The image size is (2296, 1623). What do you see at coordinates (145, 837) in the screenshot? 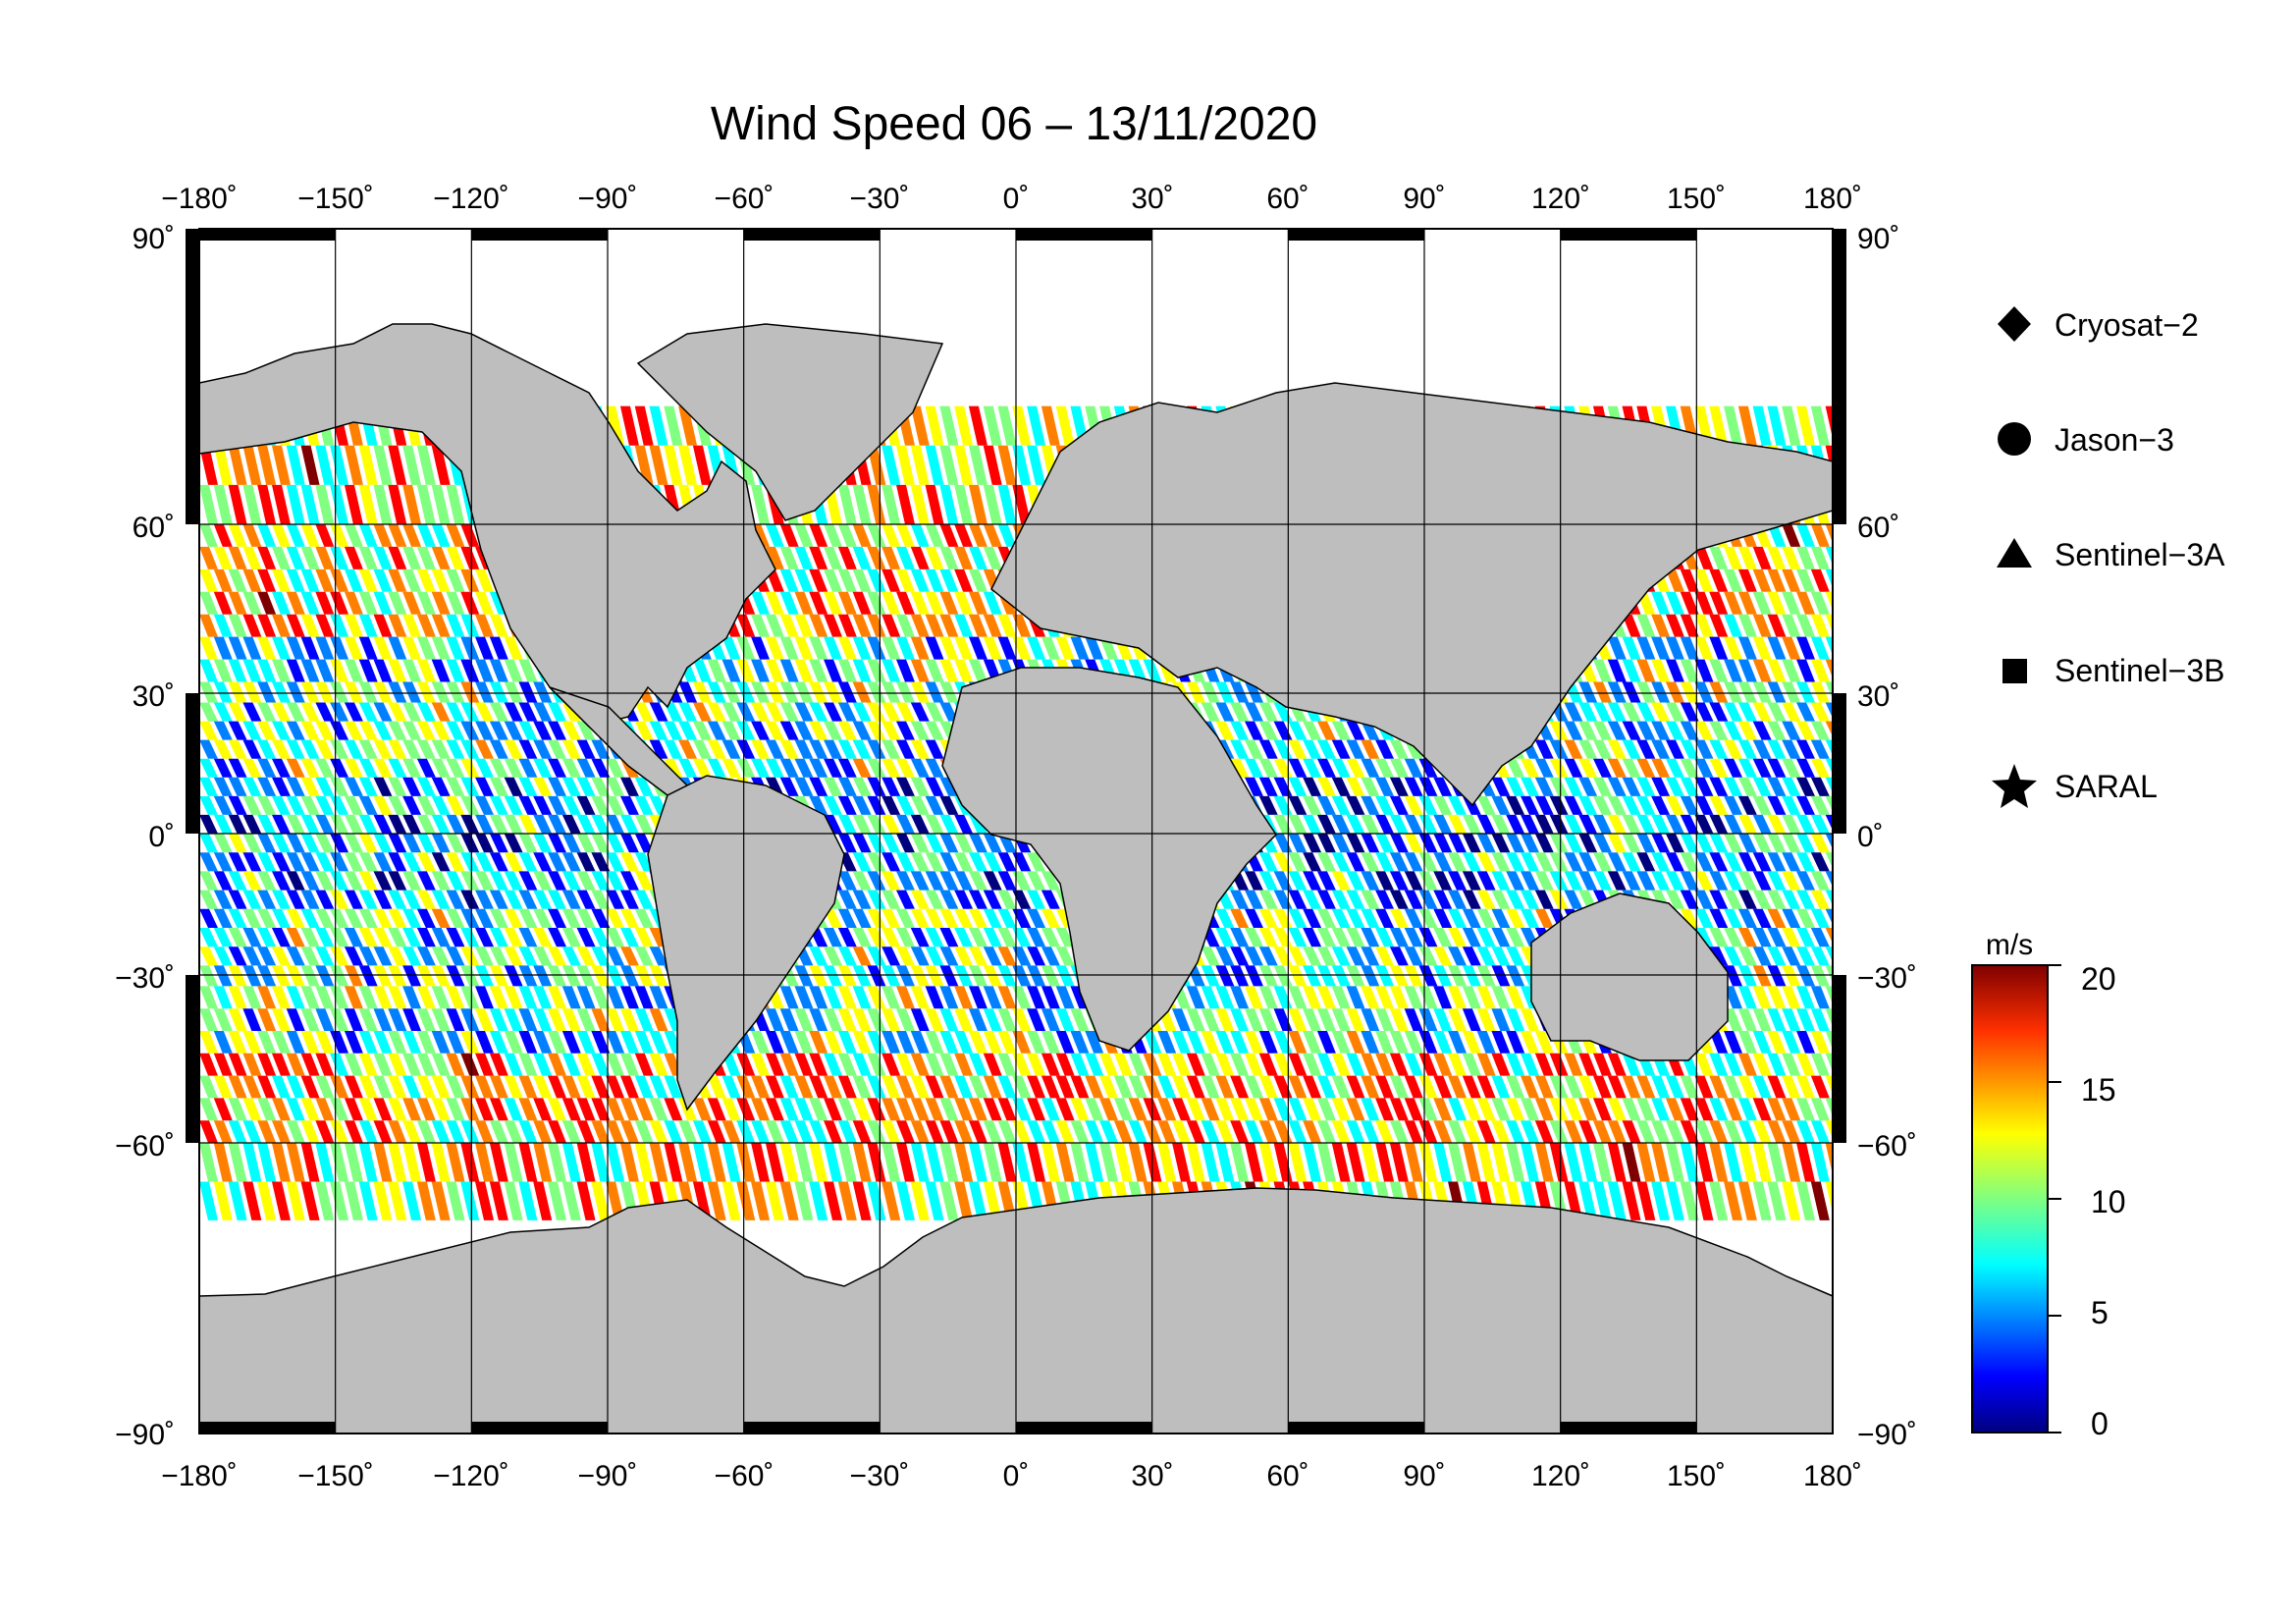
I see `axis-labels-left: 90˚ 60˚ 30˚ 0˚ −30˚ −60˚ −90˚` at bounding box center [145, 837].